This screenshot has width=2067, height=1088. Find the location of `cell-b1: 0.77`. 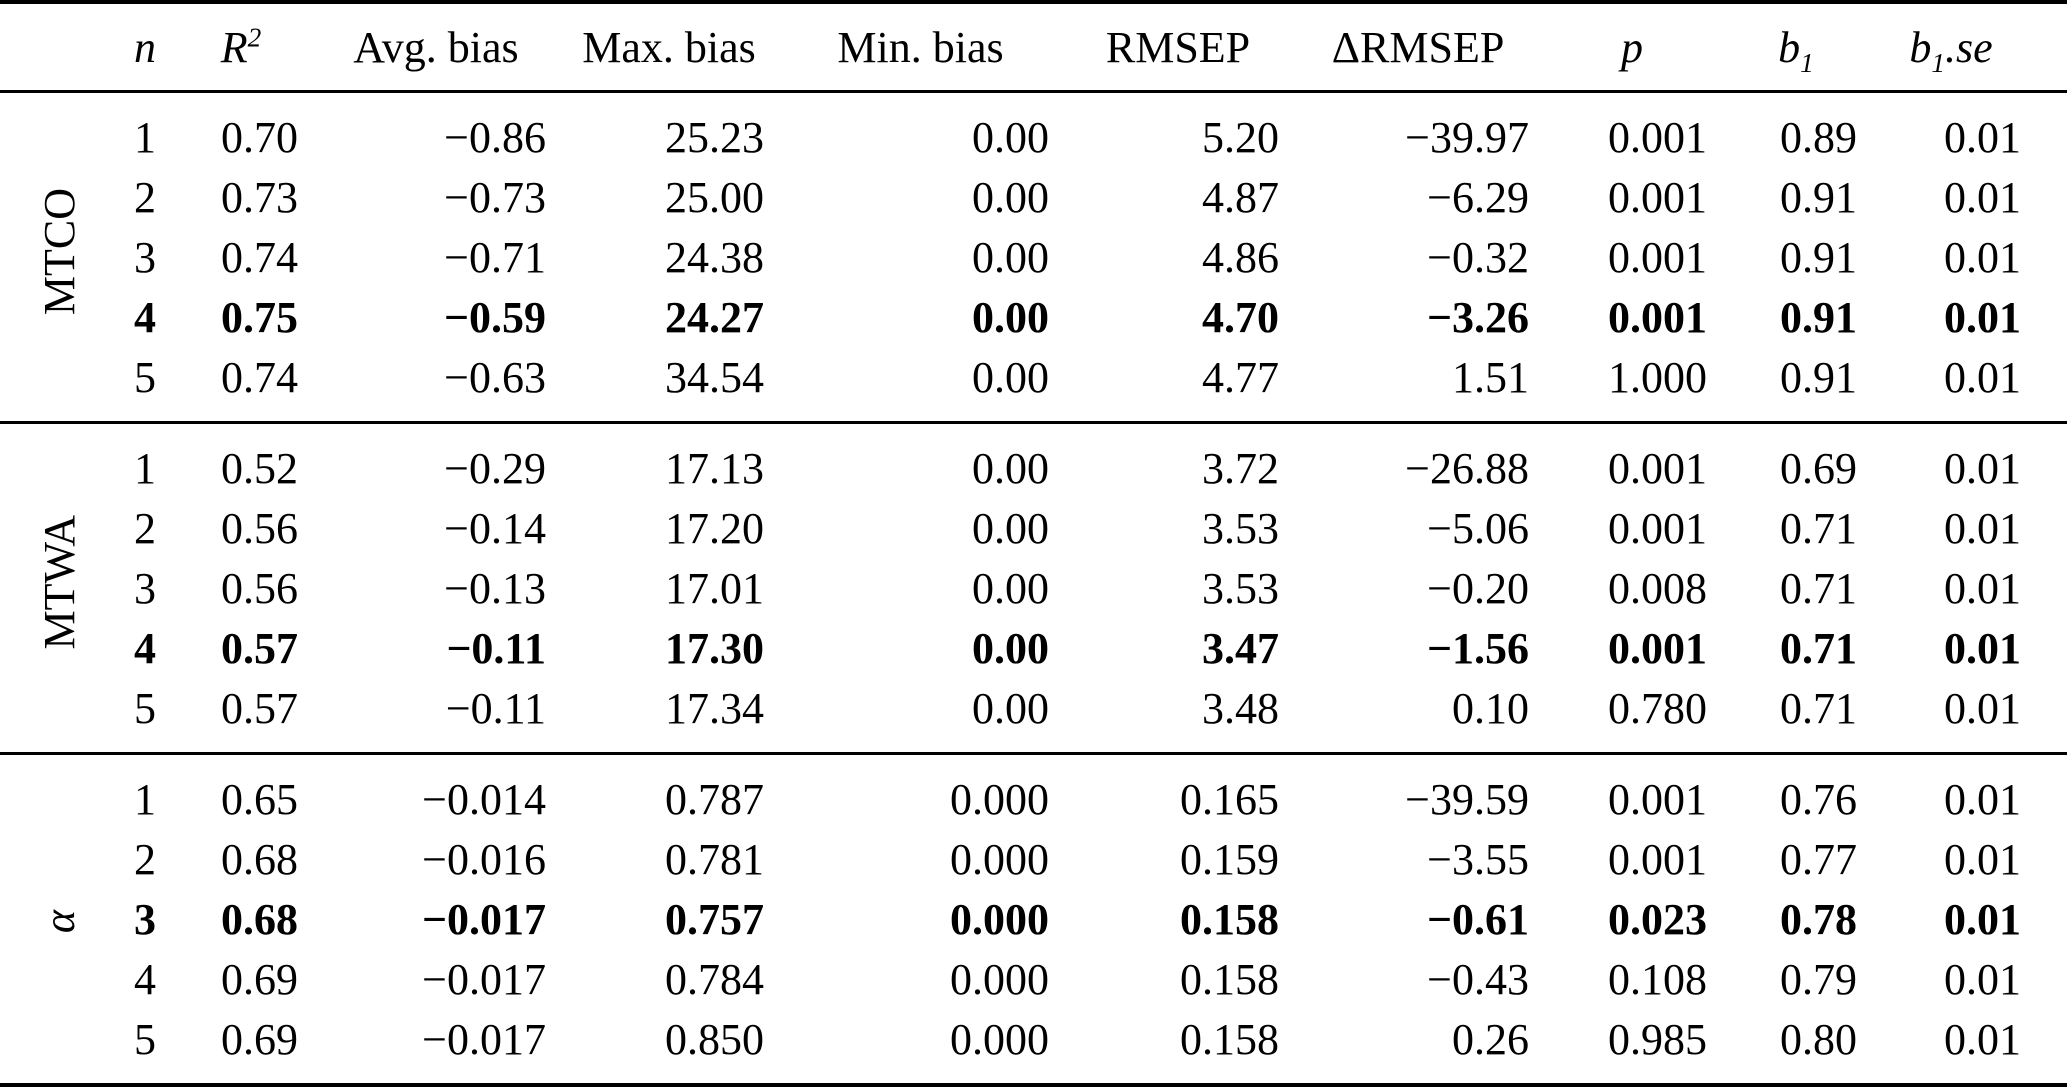

cell-b1: 0.77 is located at coordinates (1818, 859).